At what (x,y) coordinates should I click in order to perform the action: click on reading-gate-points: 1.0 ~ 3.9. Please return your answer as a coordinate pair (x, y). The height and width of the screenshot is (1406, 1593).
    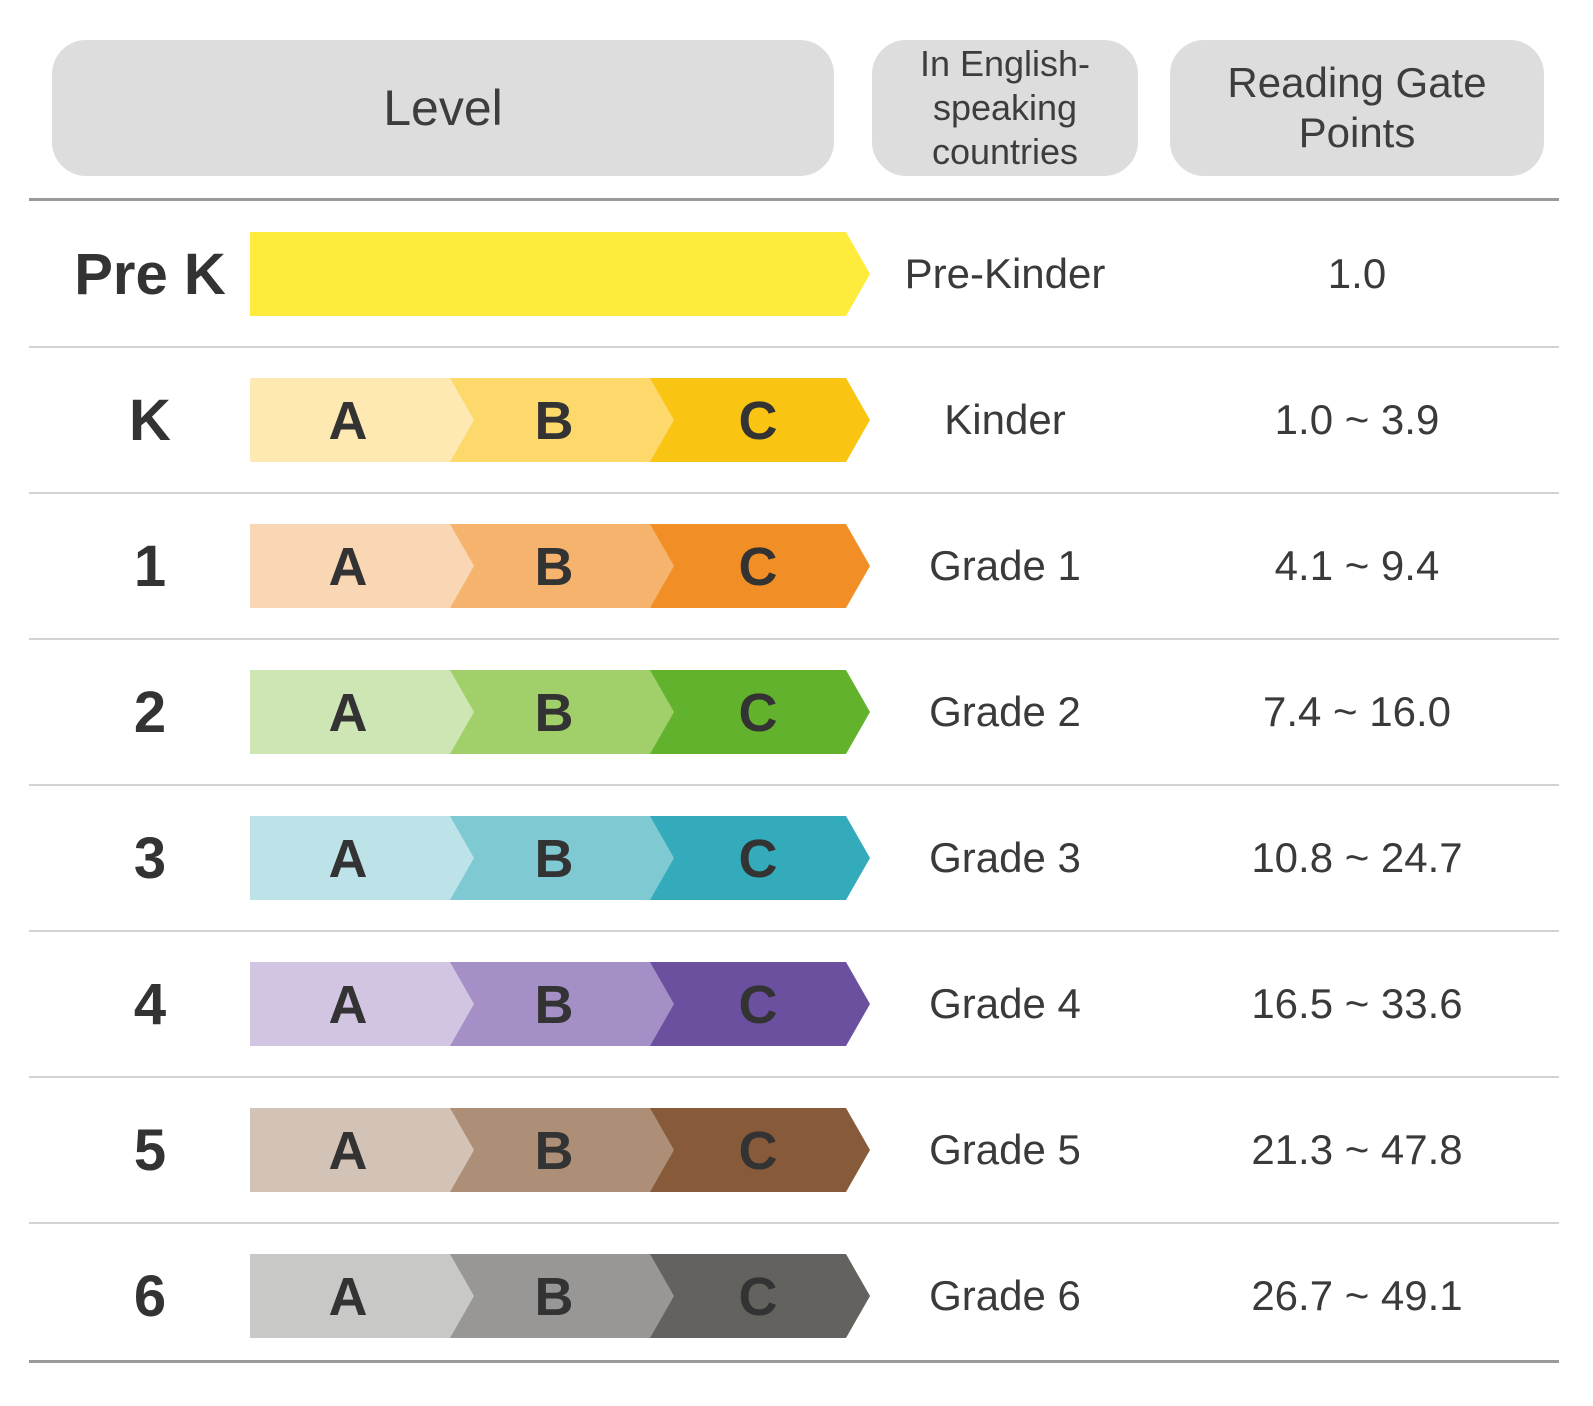
    Looking at the image, I should click on (1357, 419).